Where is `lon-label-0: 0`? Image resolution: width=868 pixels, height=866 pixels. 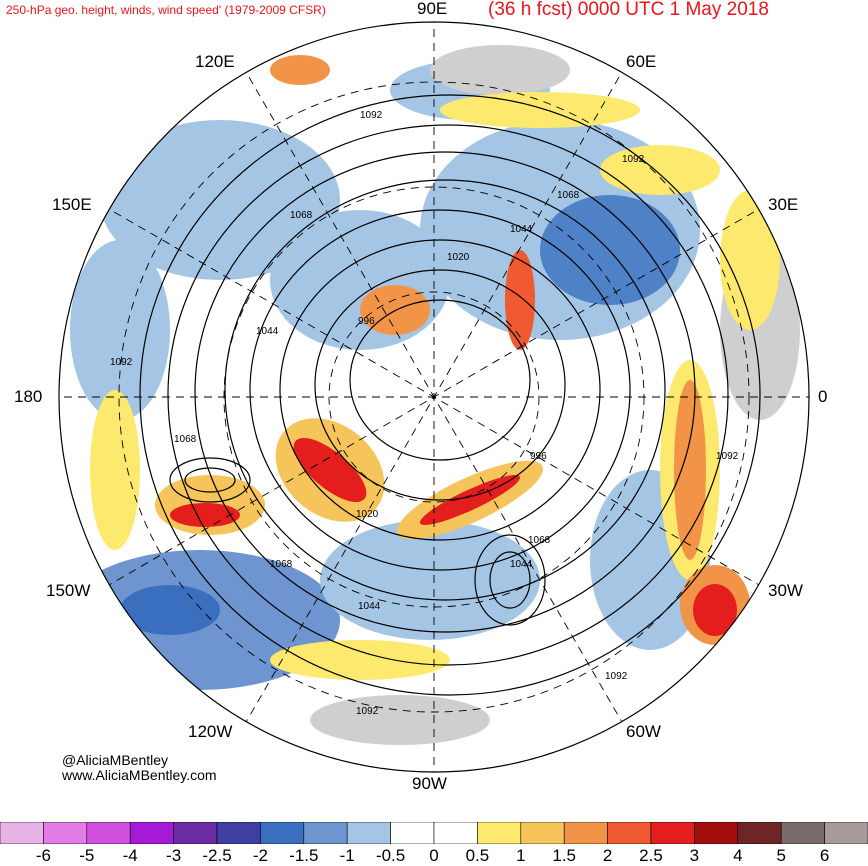
lon-label-0: 0 is located at coordinates (823, 396).